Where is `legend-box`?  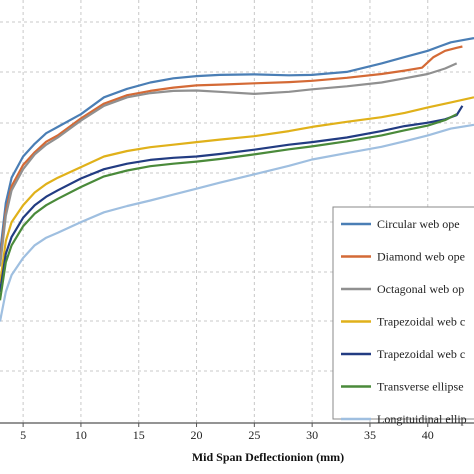
legend-box is located at coordinates (403, 313).